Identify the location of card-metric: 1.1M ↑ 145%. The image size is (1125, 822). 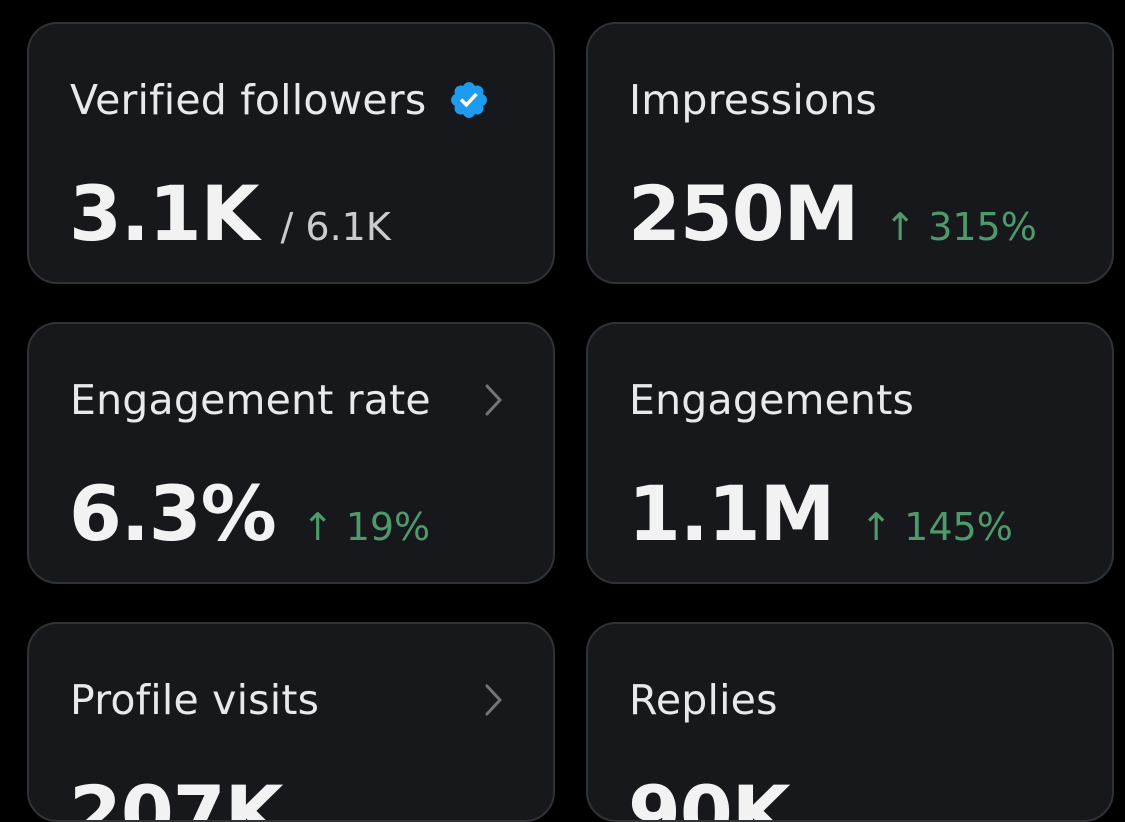
(820, 513).